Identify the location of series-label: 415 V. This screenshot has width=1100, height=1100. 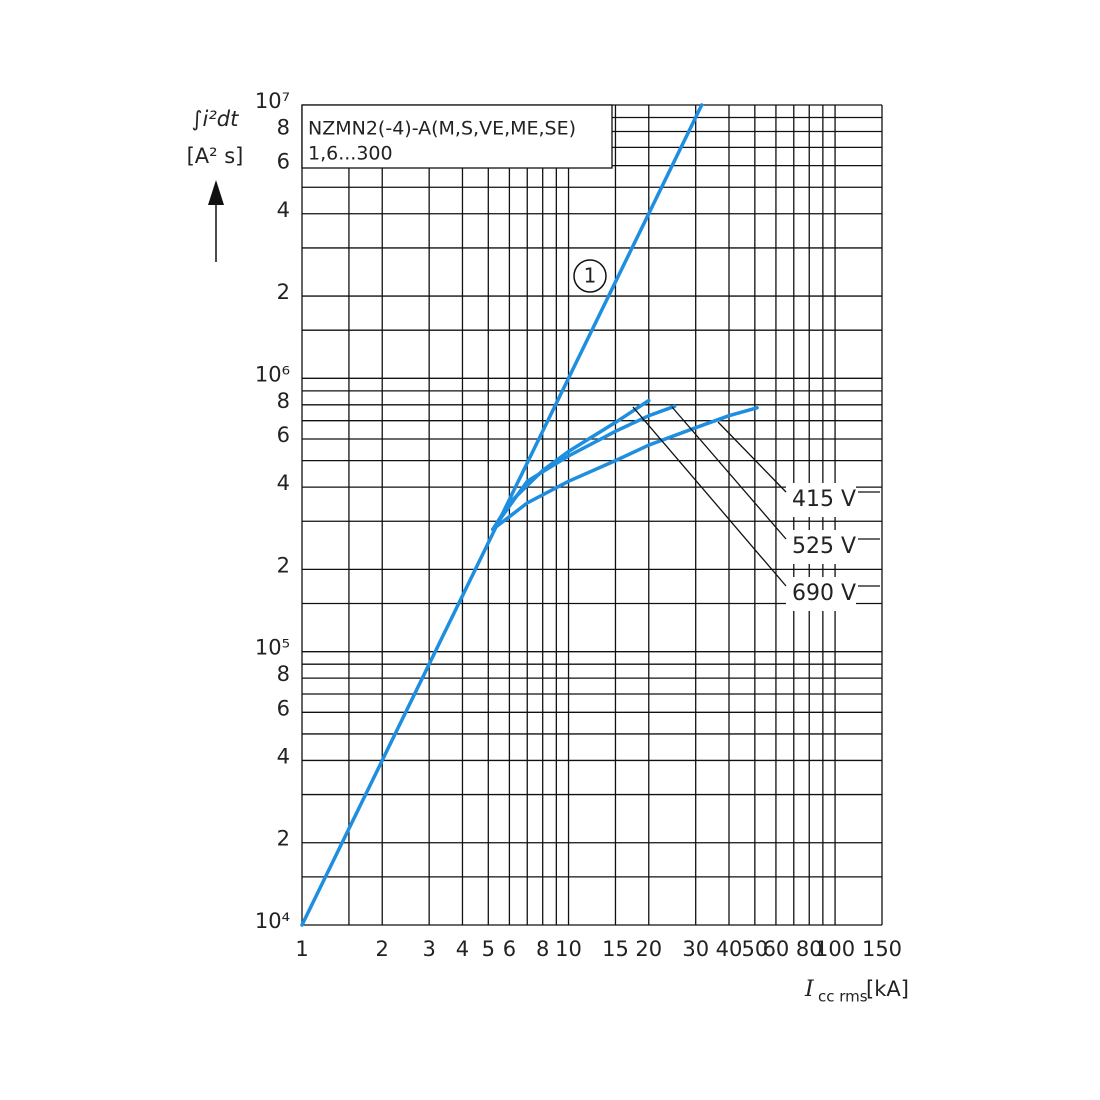
(824, 499).